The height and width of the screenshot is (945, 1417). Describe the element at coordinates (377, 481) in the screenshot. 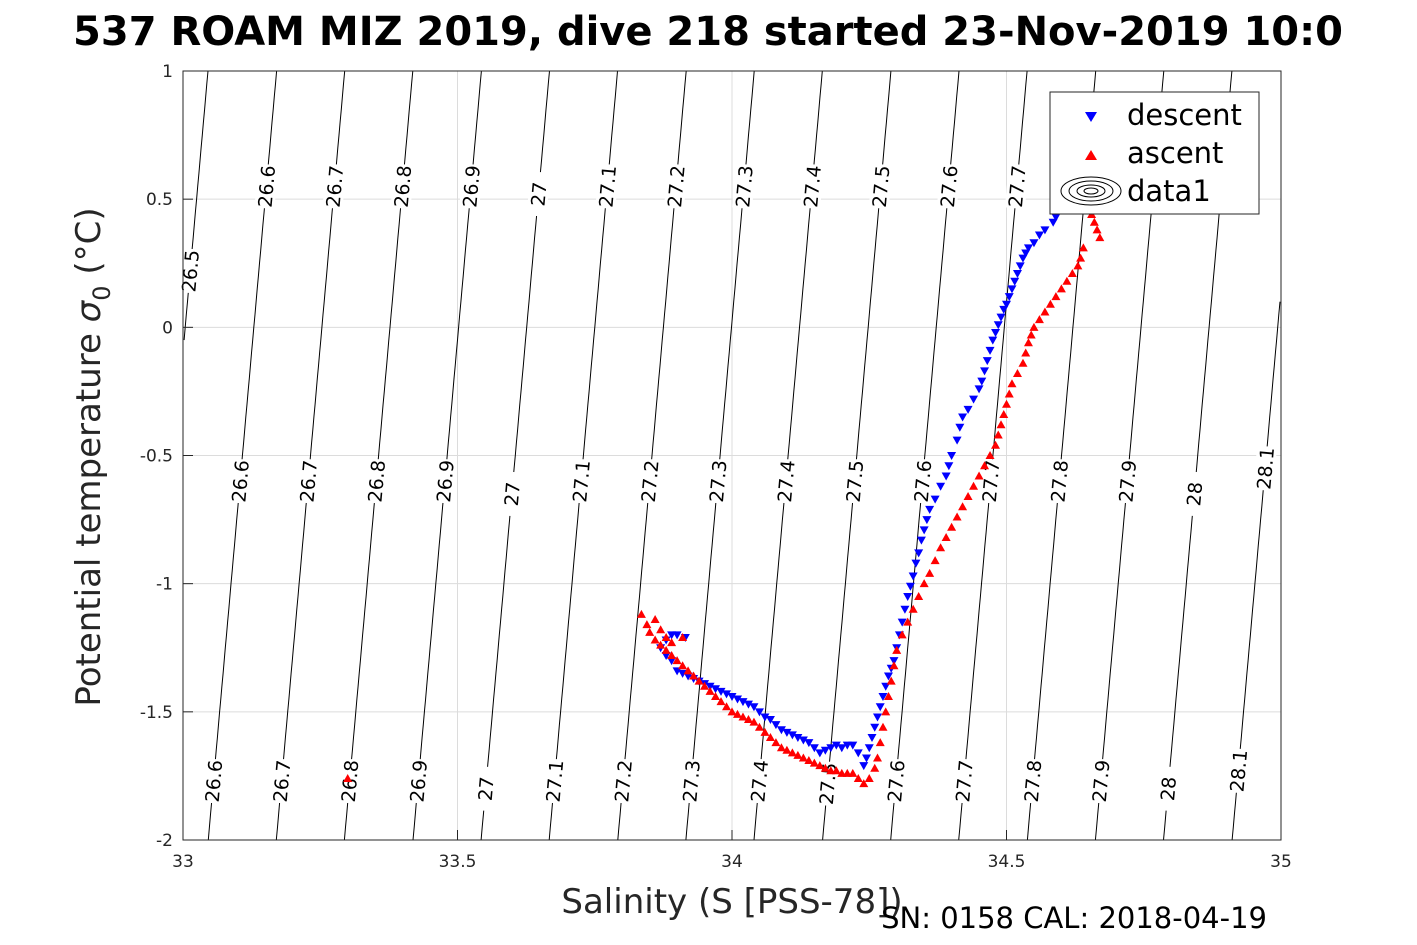

I see `contour-label: 26.8` at that location.